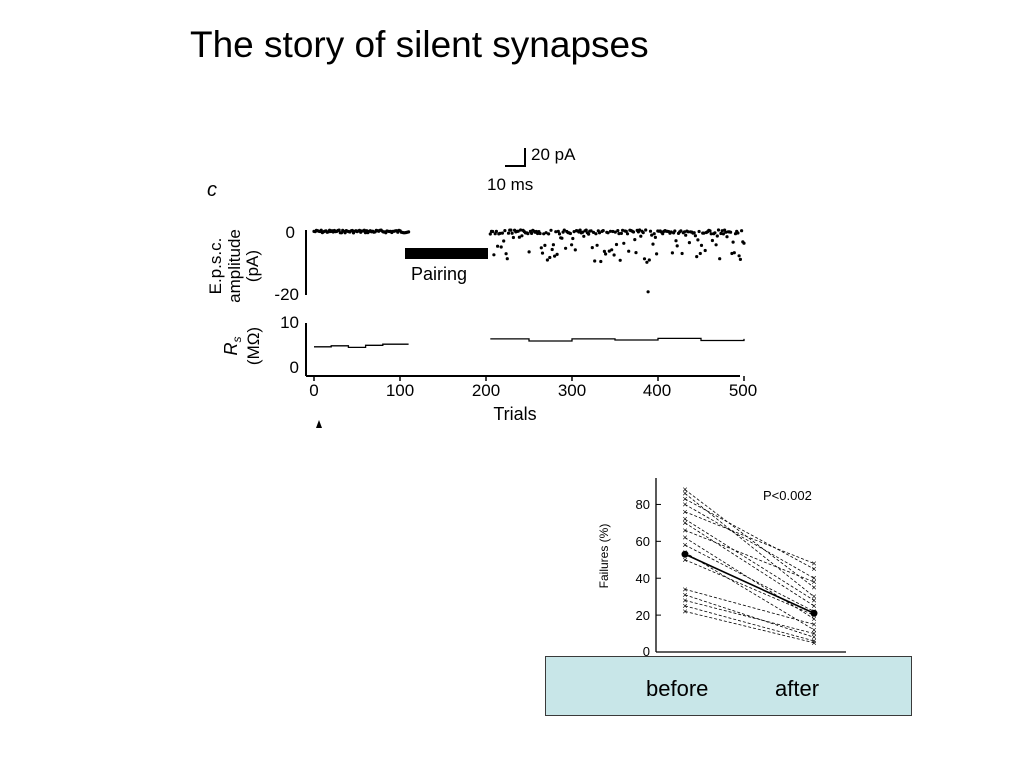 The height and width of the screenshot is (768, 1024). Describe the element at coordinates (529, 261) in the screenshot. I see `epsc-scatter` at that location.